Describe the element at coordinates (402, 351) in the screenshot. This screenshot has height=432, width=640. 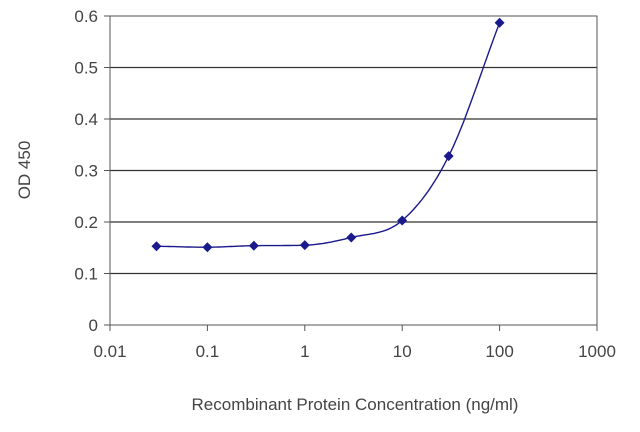
I see `x-tick-label: 10` at that location.